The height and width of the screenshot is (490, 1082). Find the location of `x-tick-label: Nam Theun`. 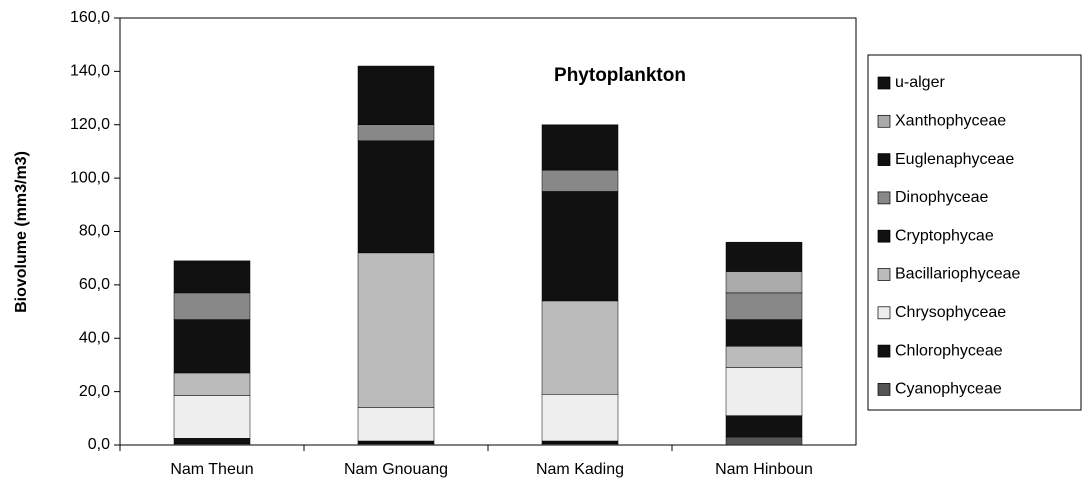

x-tick-label: Nam Theun is located at coordinates (211, 469).